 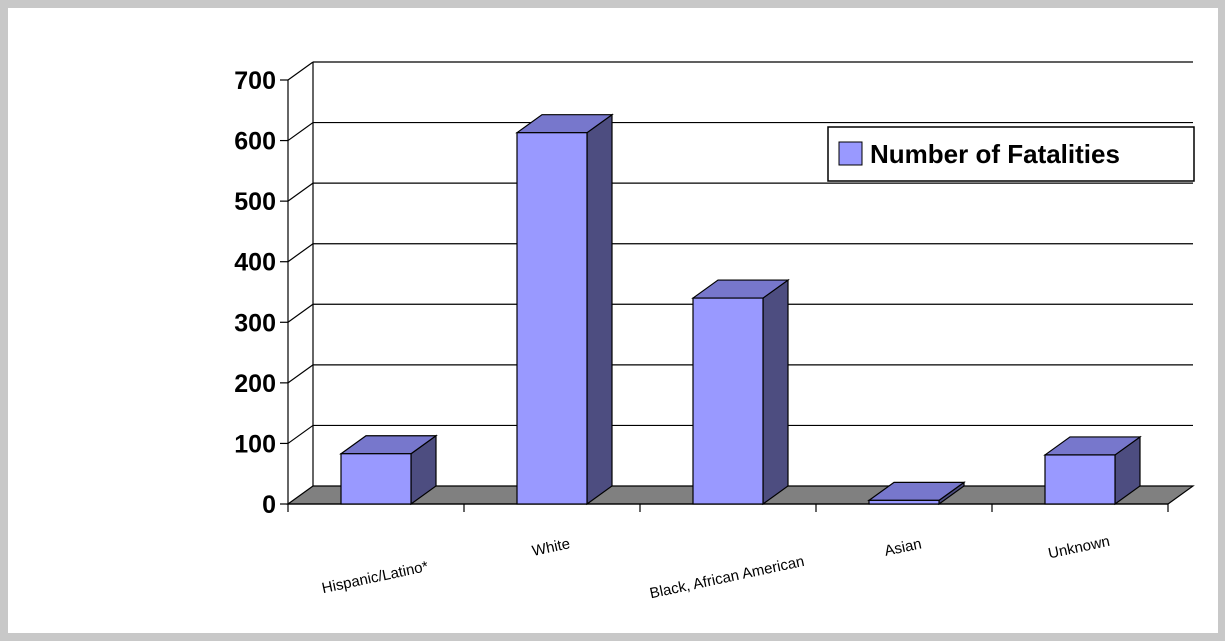 I want to click on x-tick-label: Asian, so click(x=903, y=547).